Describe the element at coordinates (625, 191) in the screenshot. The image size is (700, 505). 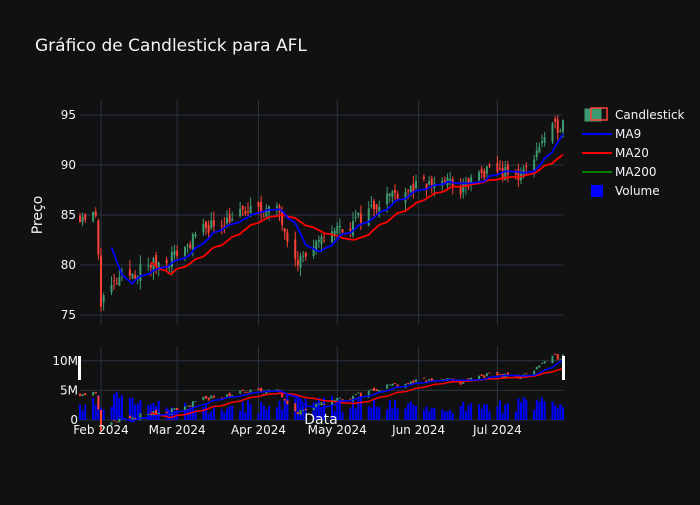
I see `legend-item: Volume` at that location.